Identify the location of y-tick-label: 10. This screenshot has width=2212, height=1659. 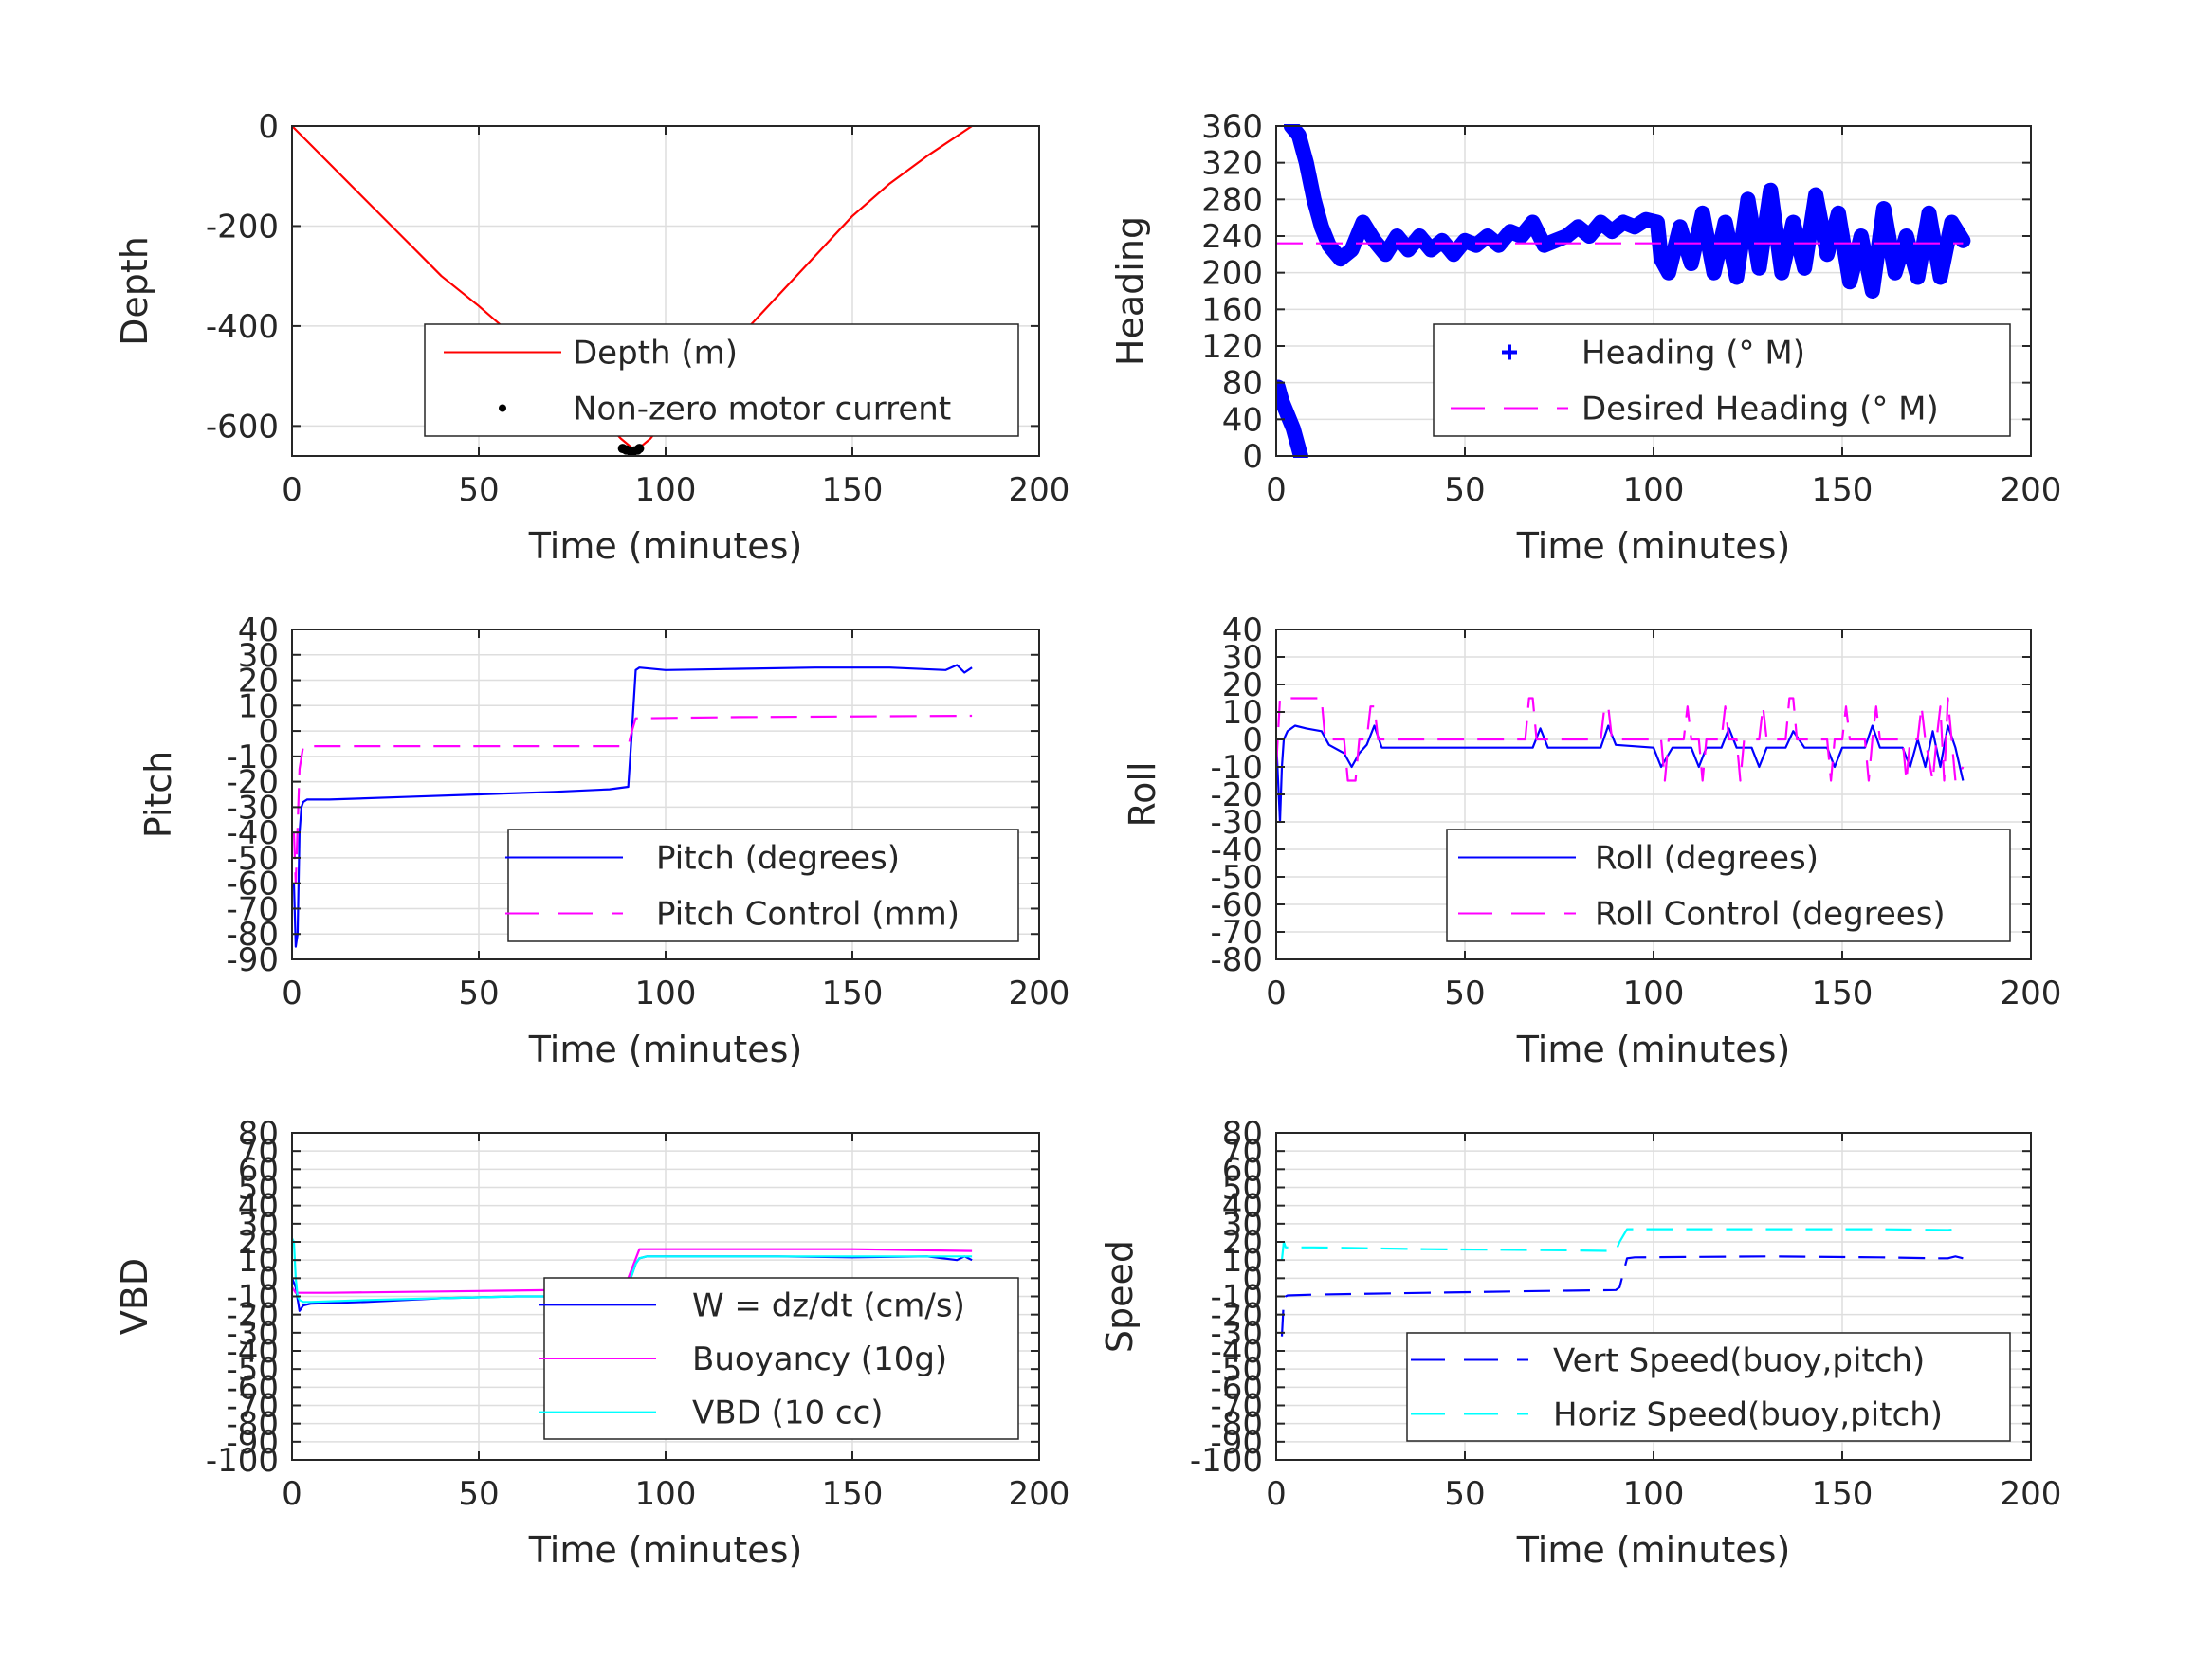
(258, 706).